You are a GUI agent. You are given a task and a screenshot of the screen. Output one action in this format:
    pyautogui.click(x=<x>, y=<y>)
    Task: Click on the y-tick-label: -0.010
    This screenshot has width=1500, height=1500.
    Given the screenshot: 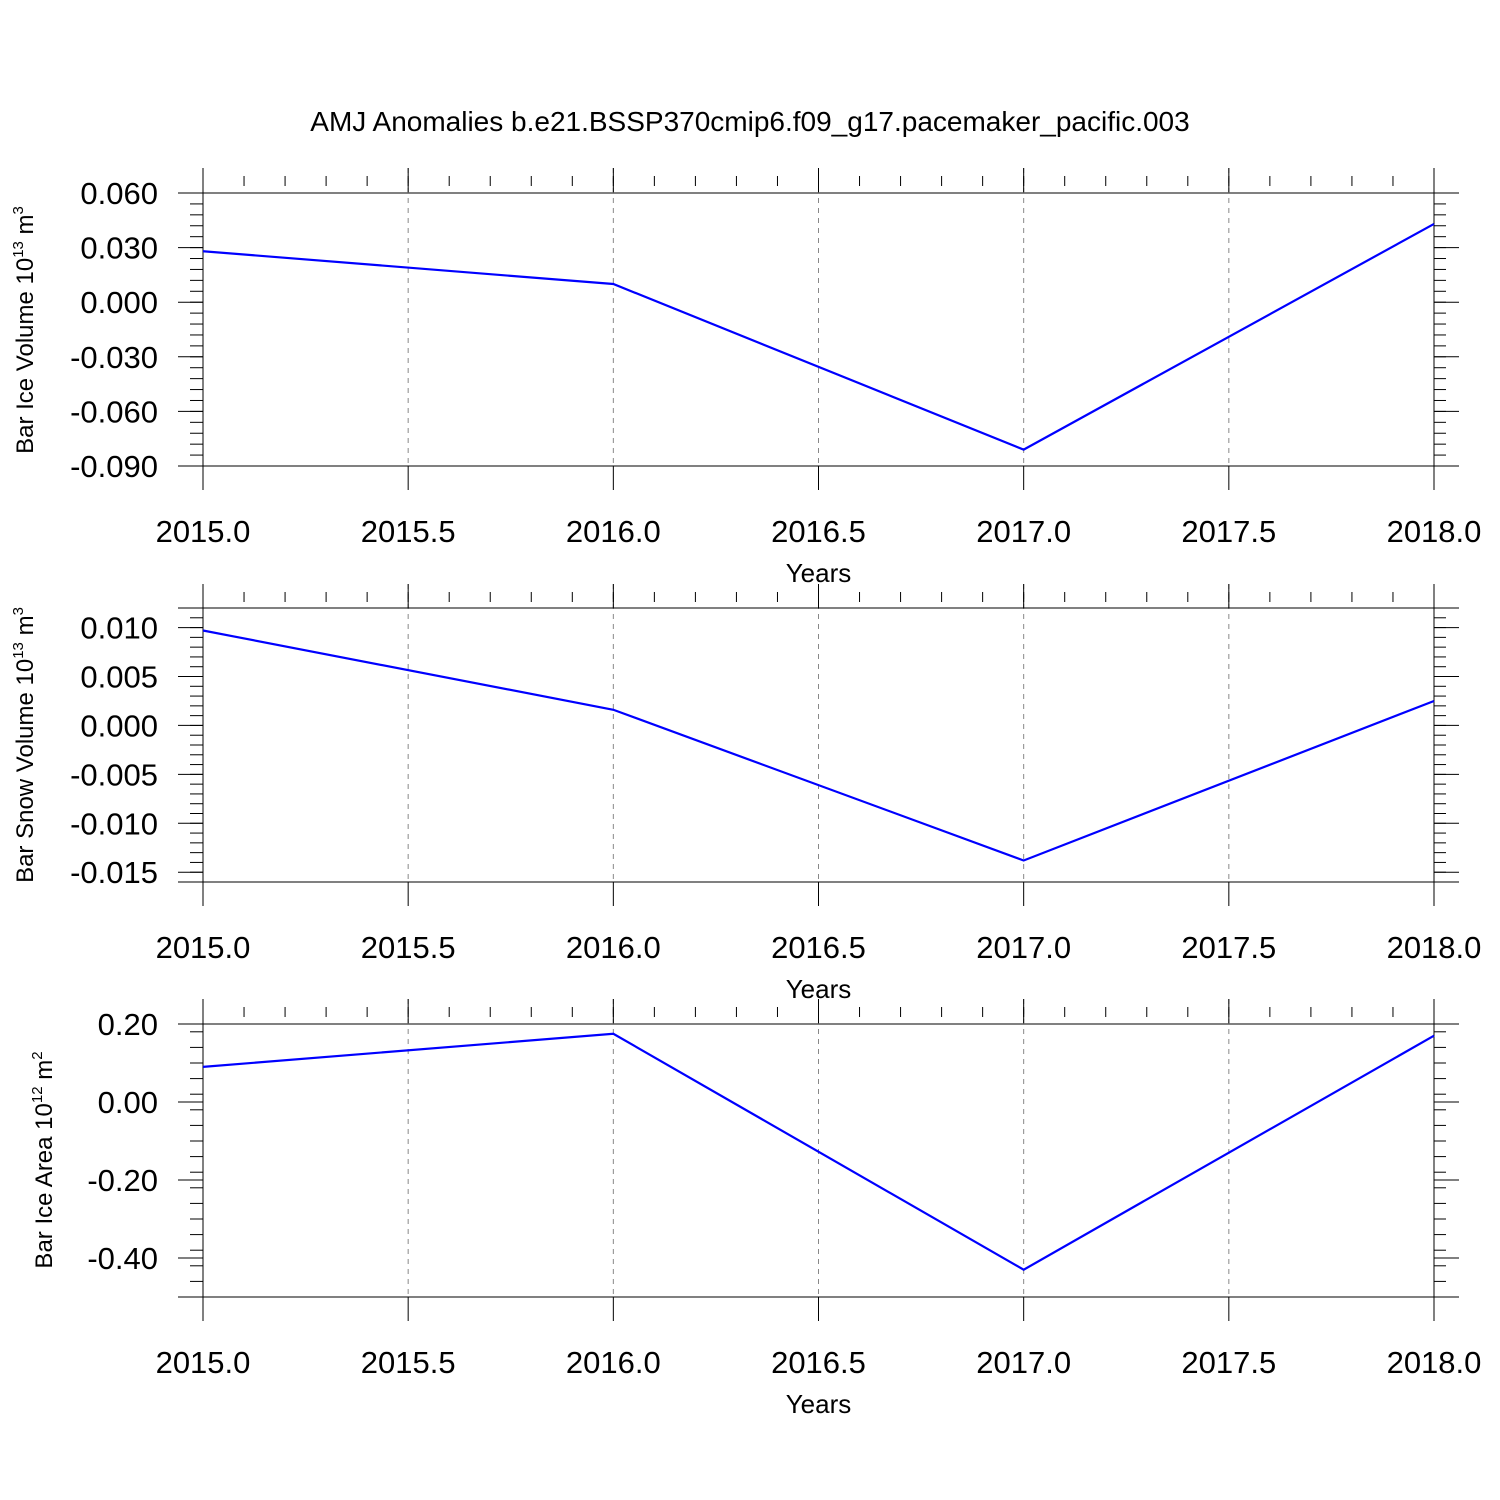 What is the action you would take?
    pyautogui.click(x=114, y=823)
    